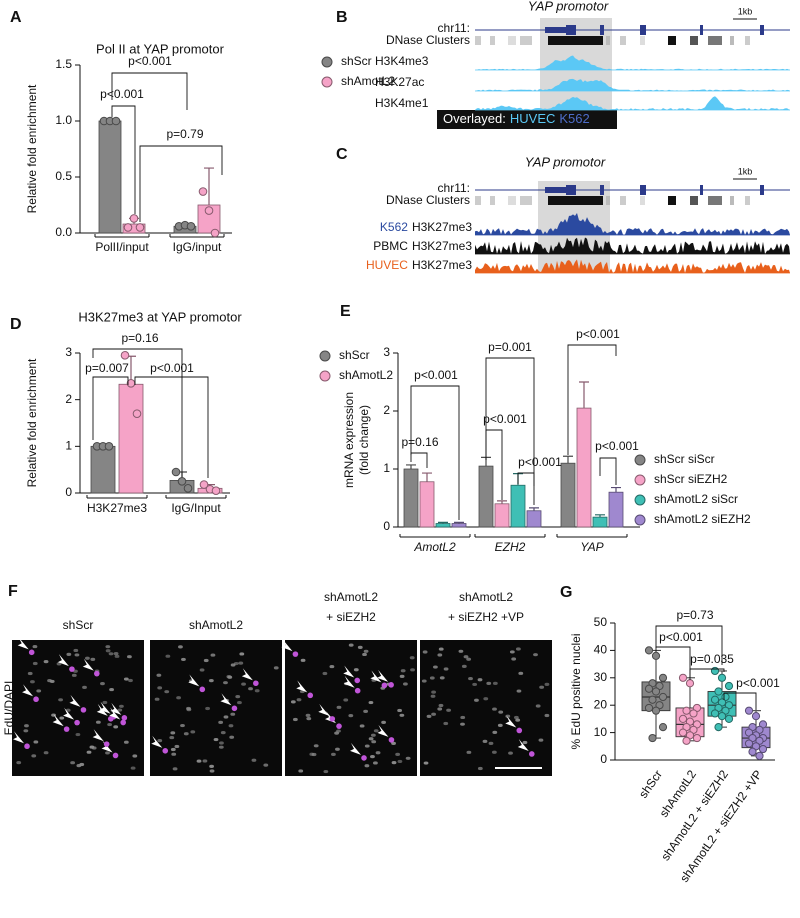 The image size is (800, 918). I want to click on panel-letter: G, so click(566, 592).